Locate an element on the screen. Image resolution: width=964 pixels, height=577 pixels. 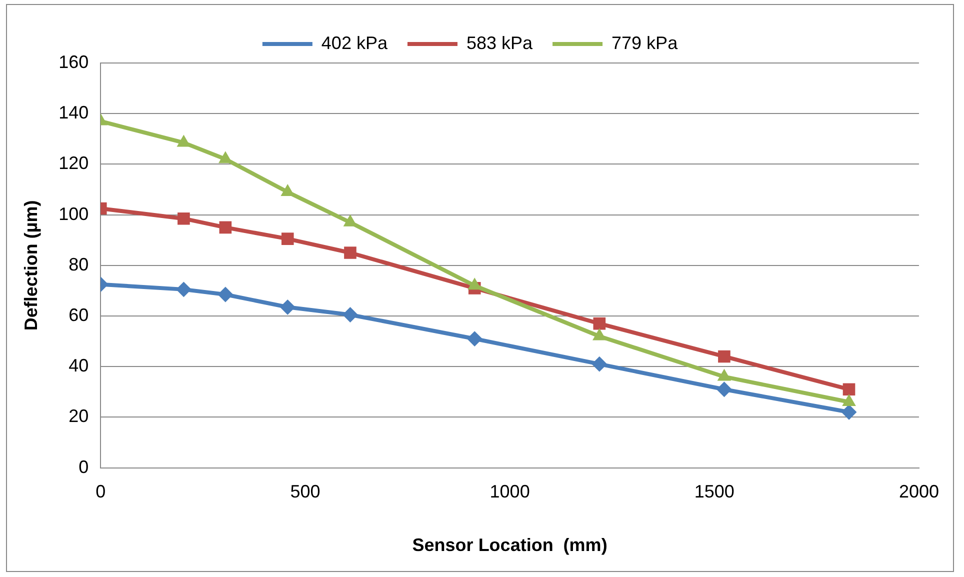
legend-label: 583 kPa is located at coordinates (500, 42).